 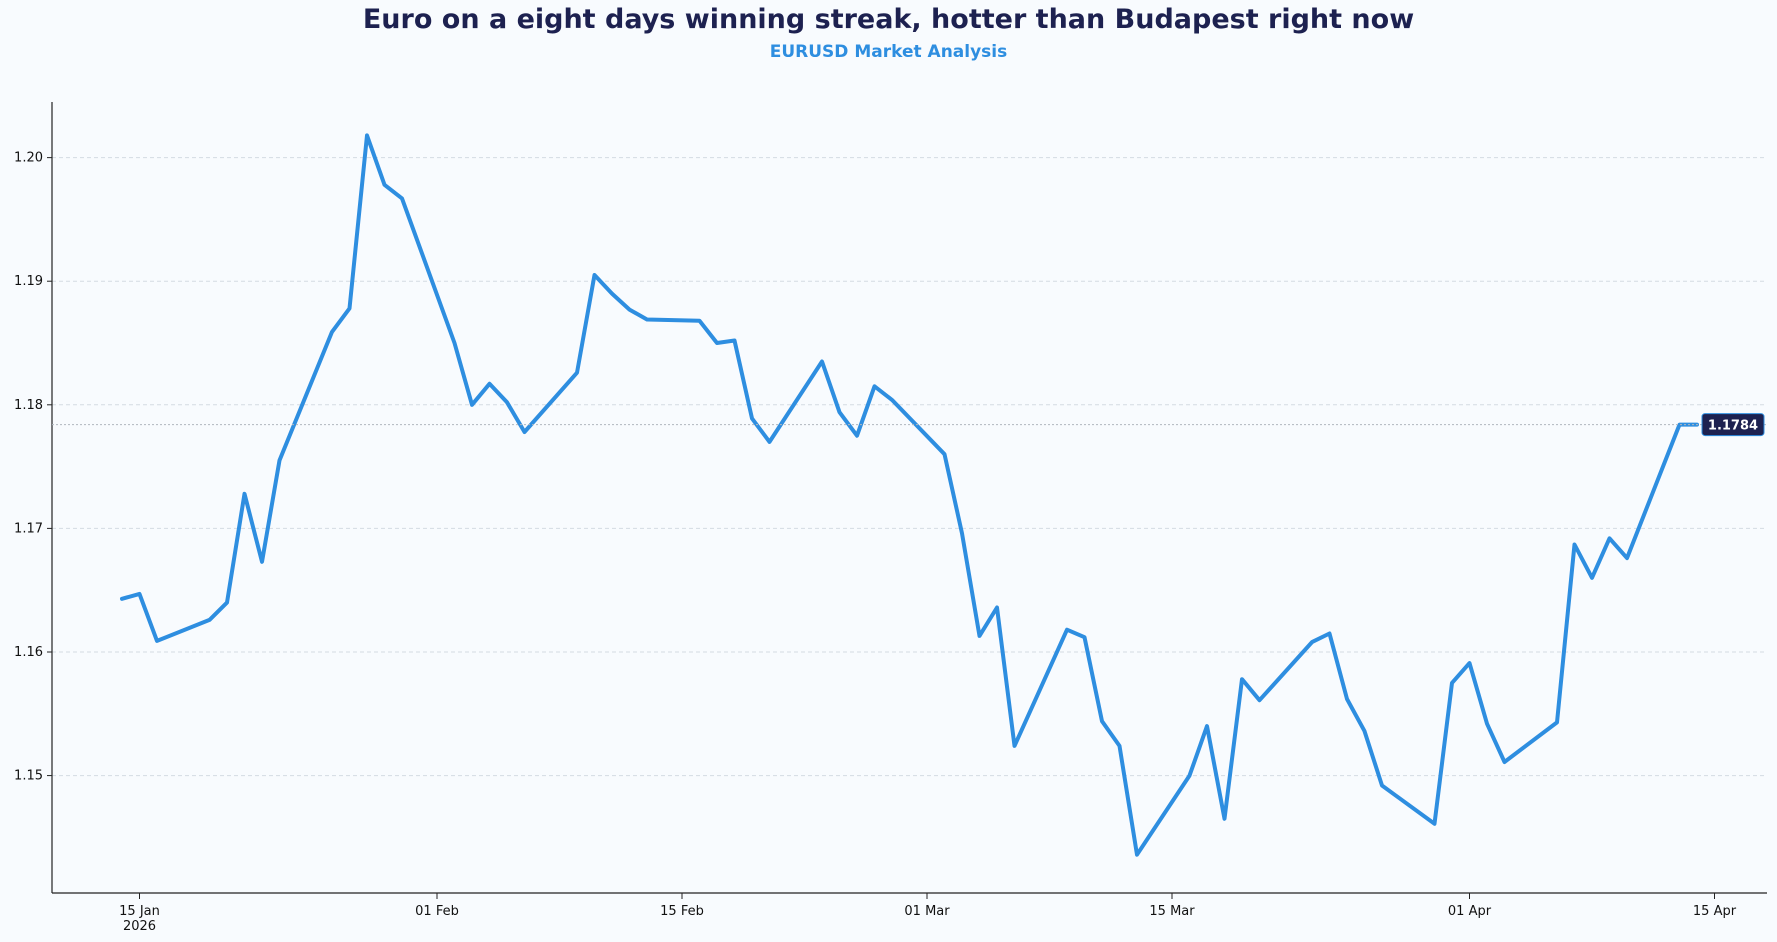 I want to click on x-tick-label: 15 Jan, so click(x=139, y=911).